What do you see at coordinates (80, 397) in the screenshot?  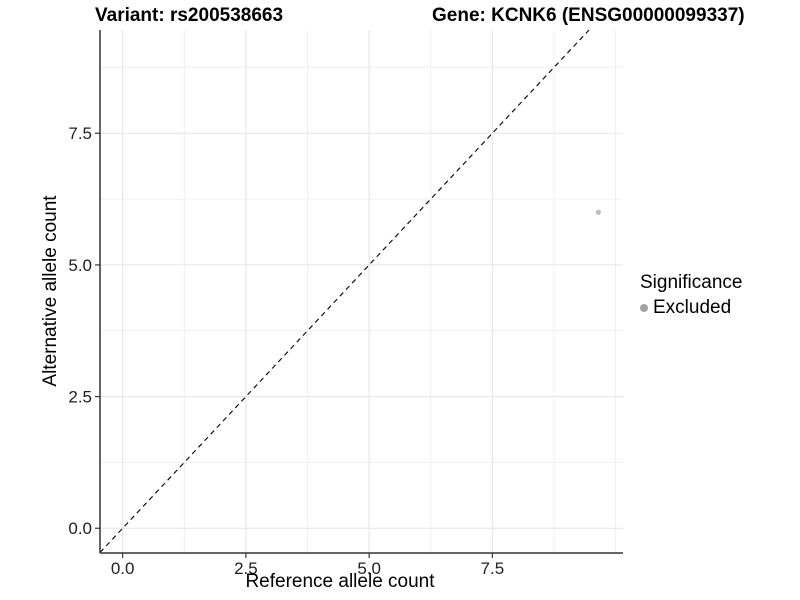 I see `y-tick-label: 2.5` at bounding box center [80, 397].